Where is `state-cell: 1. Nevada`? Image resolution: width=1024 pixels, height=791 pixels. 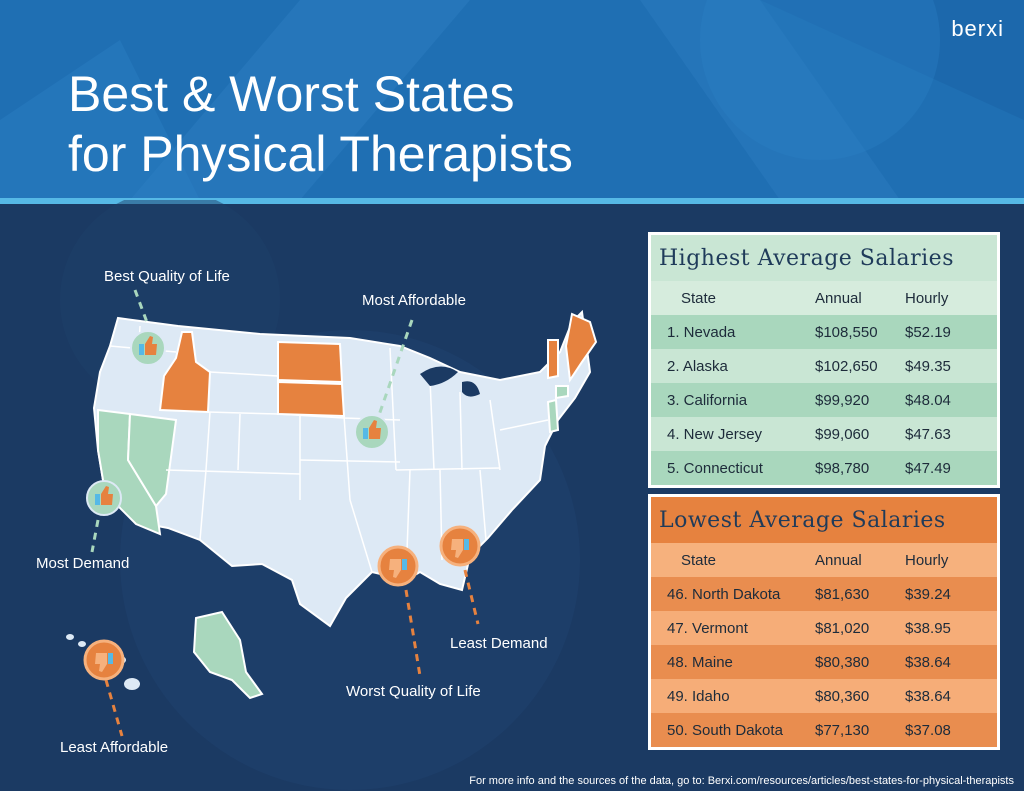 state-cell: 1. Nevada is located at coordinates (701, 332).